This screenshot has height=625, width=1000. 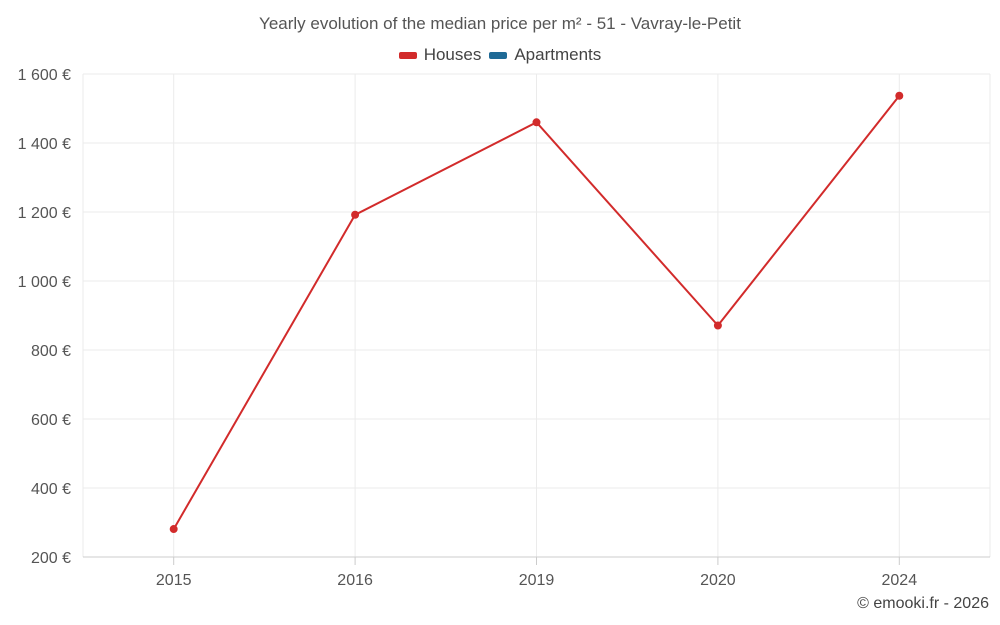 What do you see at coordinates (44, 213) in the screenshot?
I see `y-tick-label: 1 200 €` at bounding box center [44, 213].